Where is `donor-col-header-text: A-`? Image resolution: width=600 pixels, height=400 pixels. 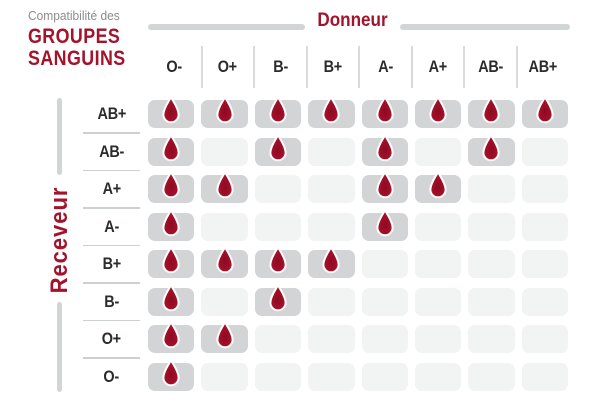 donor-col-header-text: A- is located at coordinates (385, 66).